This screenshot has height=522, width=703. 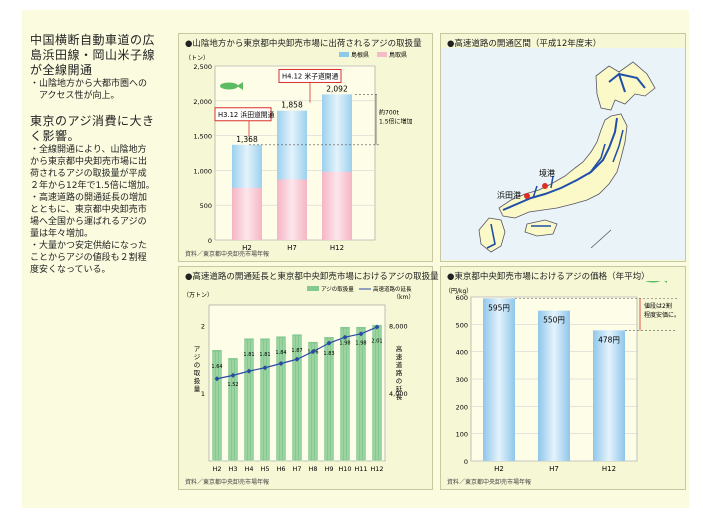 What do you see at coordinates (264, 469) in the screenshot?
I see `x-tick-label: H5` at bounding box center [264, 469].